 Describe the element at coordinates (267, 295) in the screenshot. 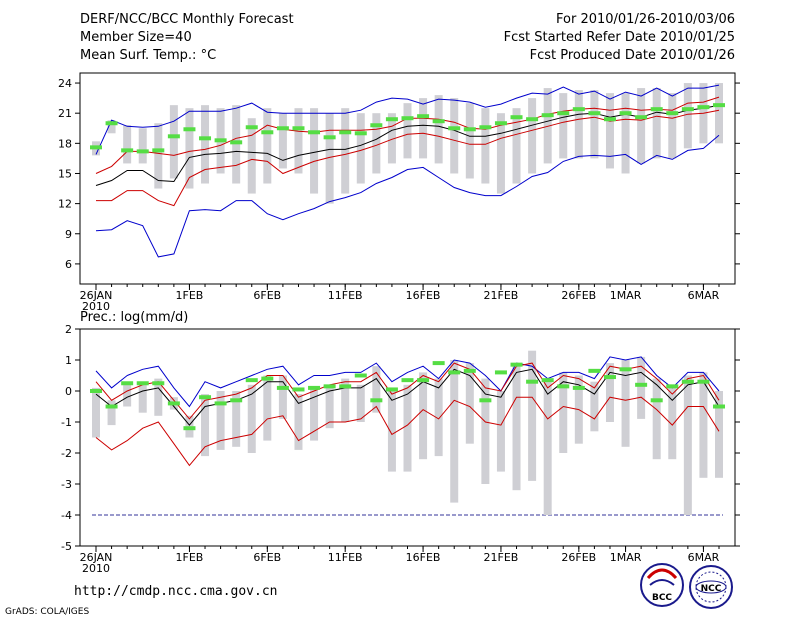

I see `temp-xtick-label: 6FEB` at that location.